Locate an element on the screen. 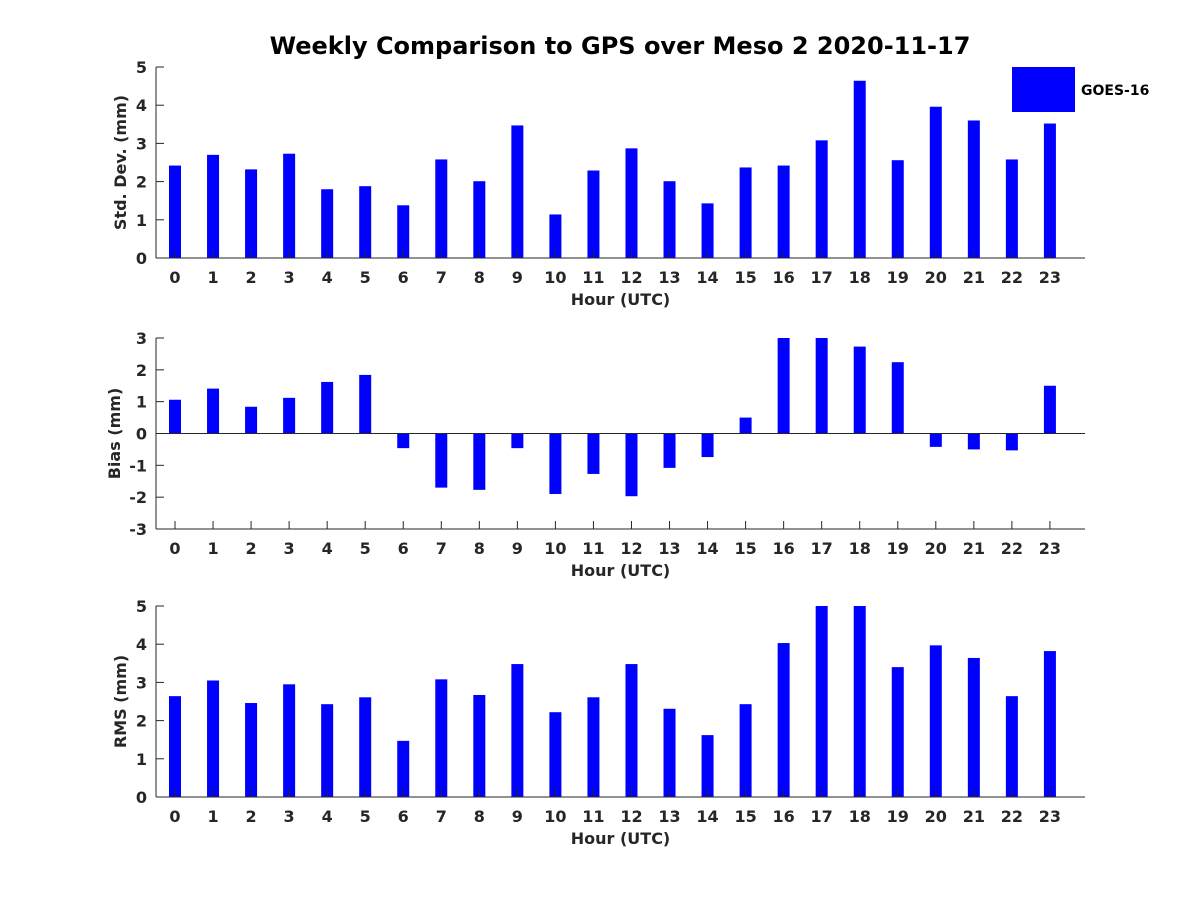 This screenshot has width=1200, height=900. x-tick-label: 18 is located at coordinates (860, 277).